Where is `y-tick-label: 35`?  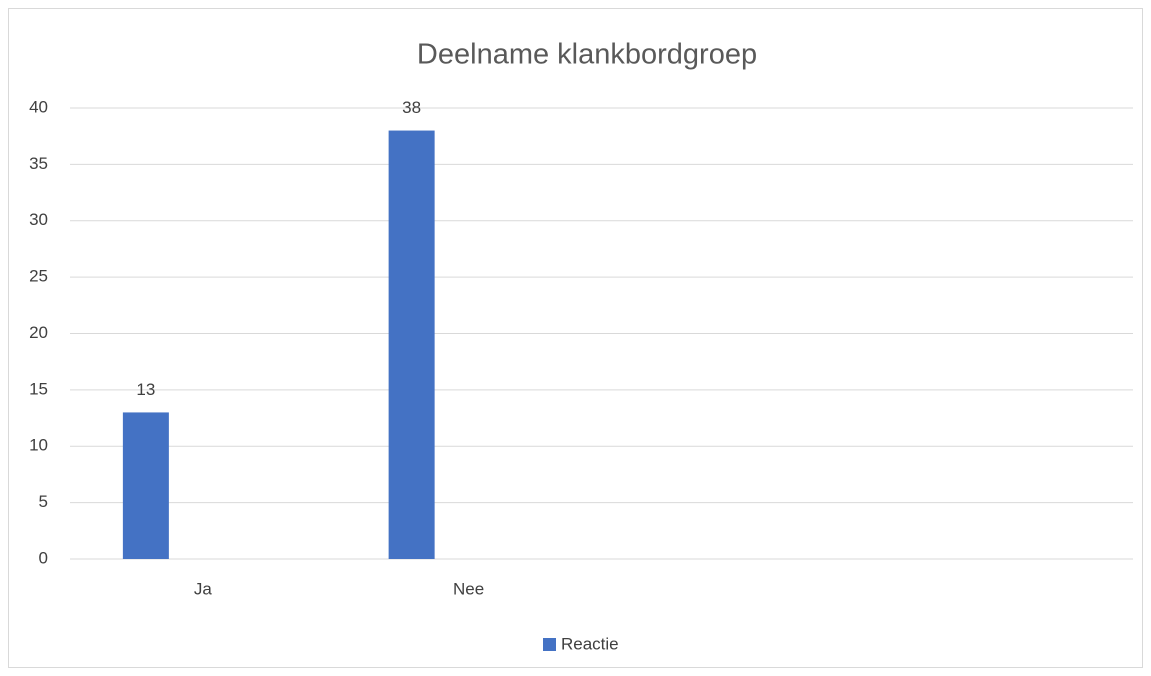 y-tick-label: 35 is located at coordinates (38, 163).